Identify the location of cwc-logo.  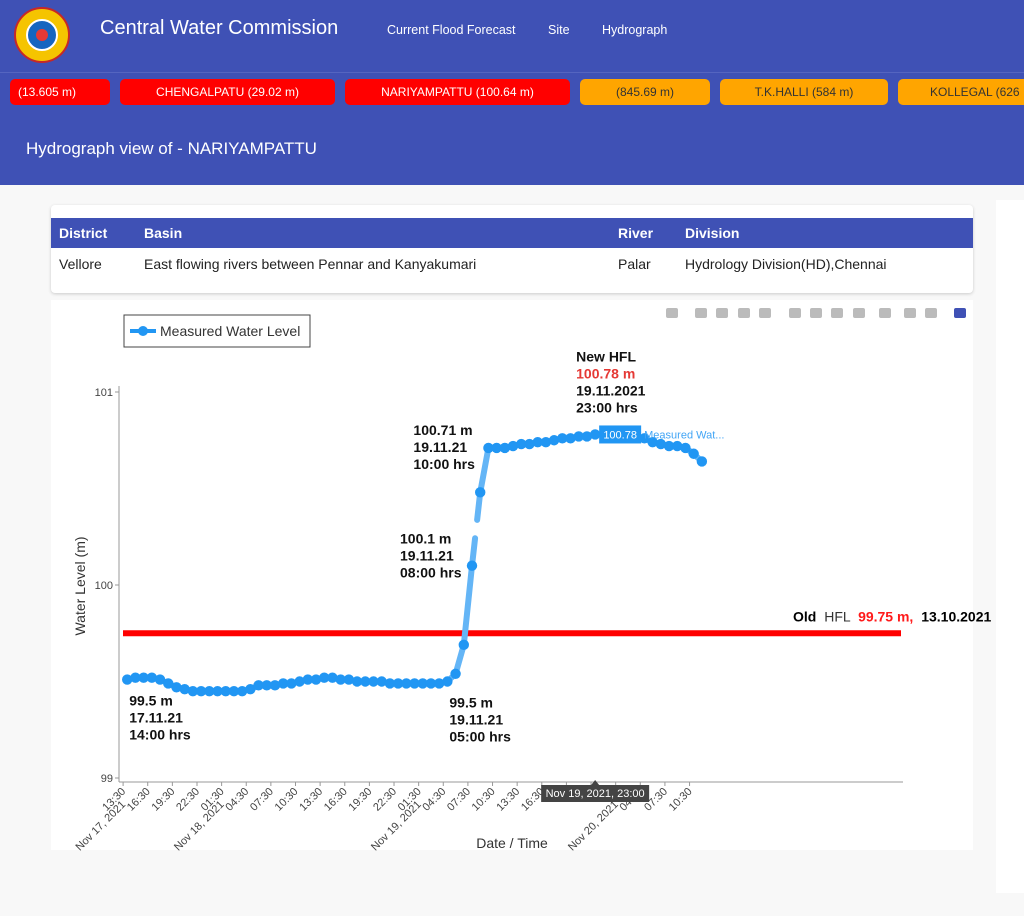
(42, 35).